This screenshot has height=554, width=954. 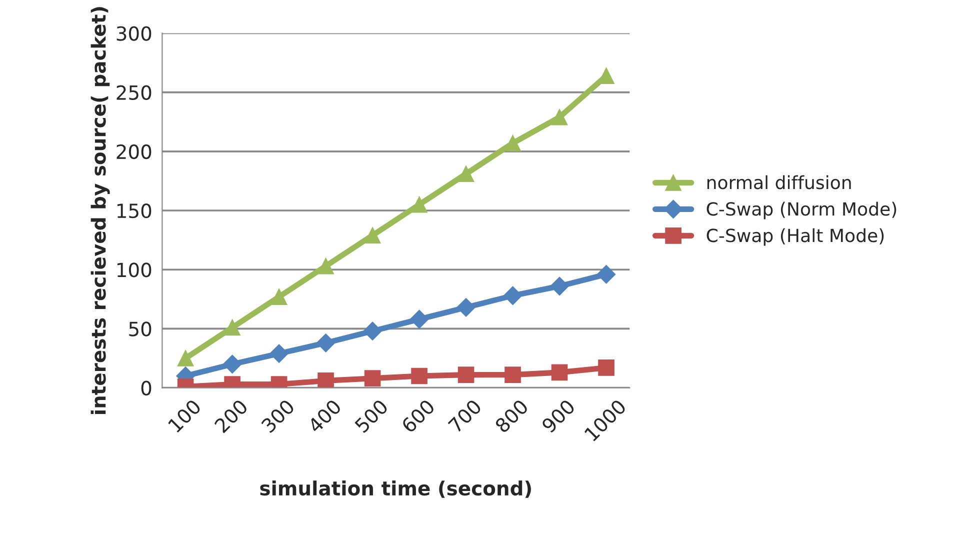 I want to click on x-tick-label: 400, so click(x=324, y=416).